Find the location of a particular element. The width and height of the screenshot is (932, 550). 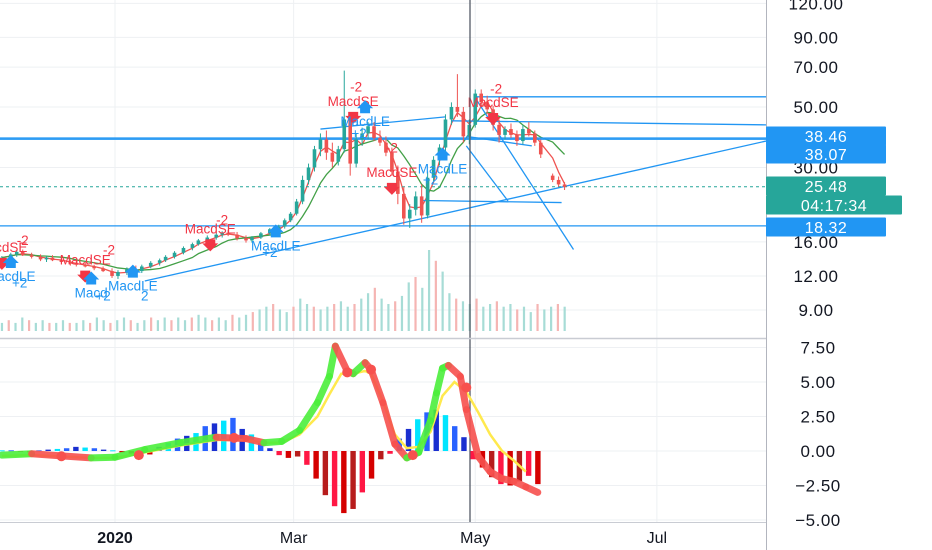

price-tick-label: 9.00 is located at coordinates (815, 310).